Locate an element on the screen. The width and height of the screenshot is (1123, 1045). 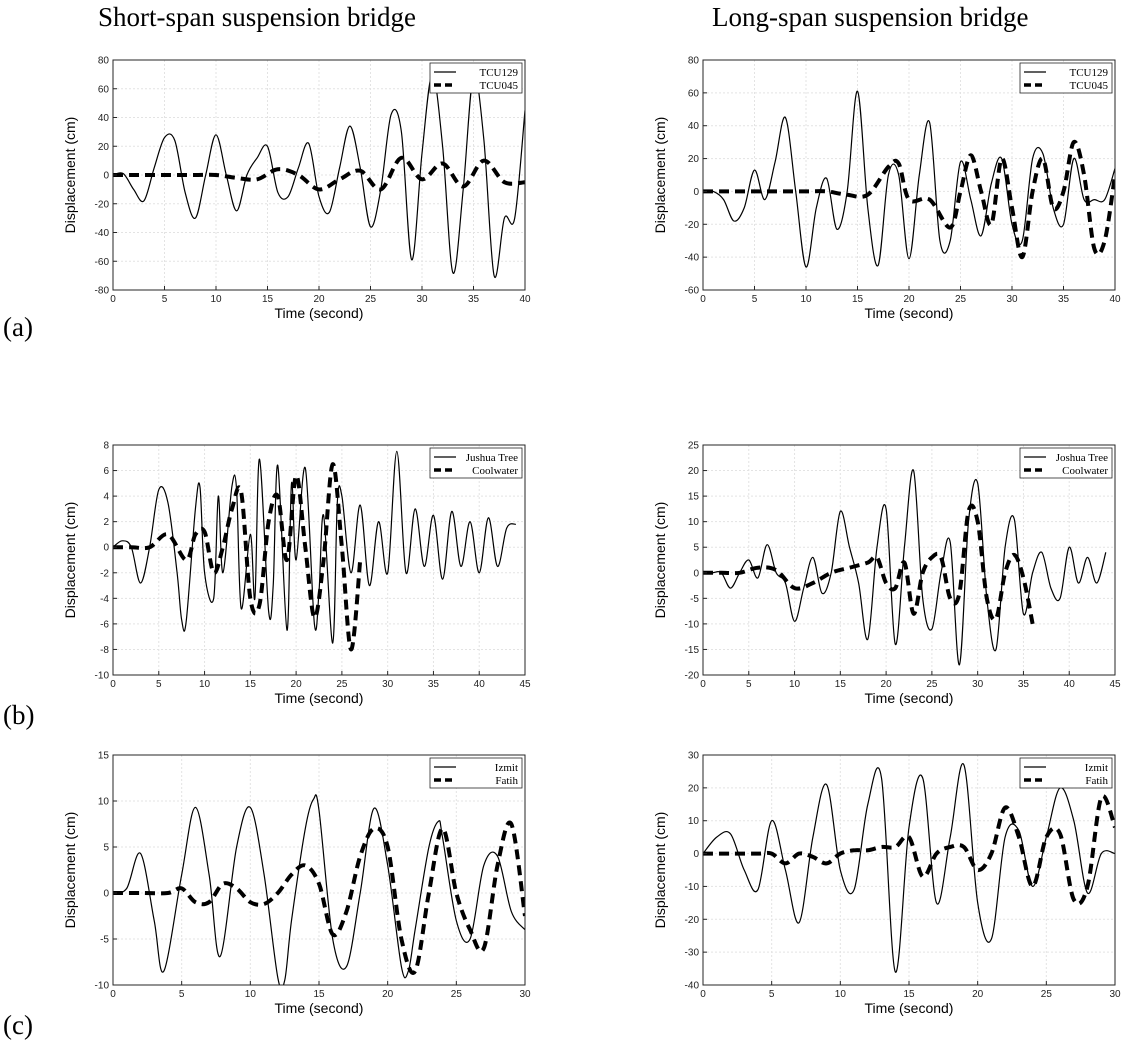
row-label-b: (b) is located at coordinates (19, 715).